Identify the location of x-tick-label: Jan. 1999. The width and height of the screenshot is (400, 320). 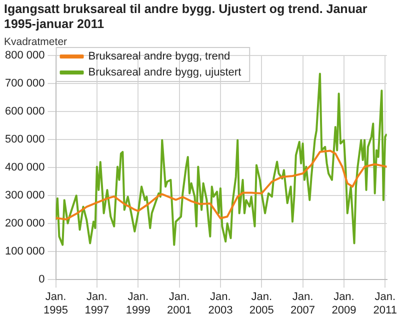
(138, 303).